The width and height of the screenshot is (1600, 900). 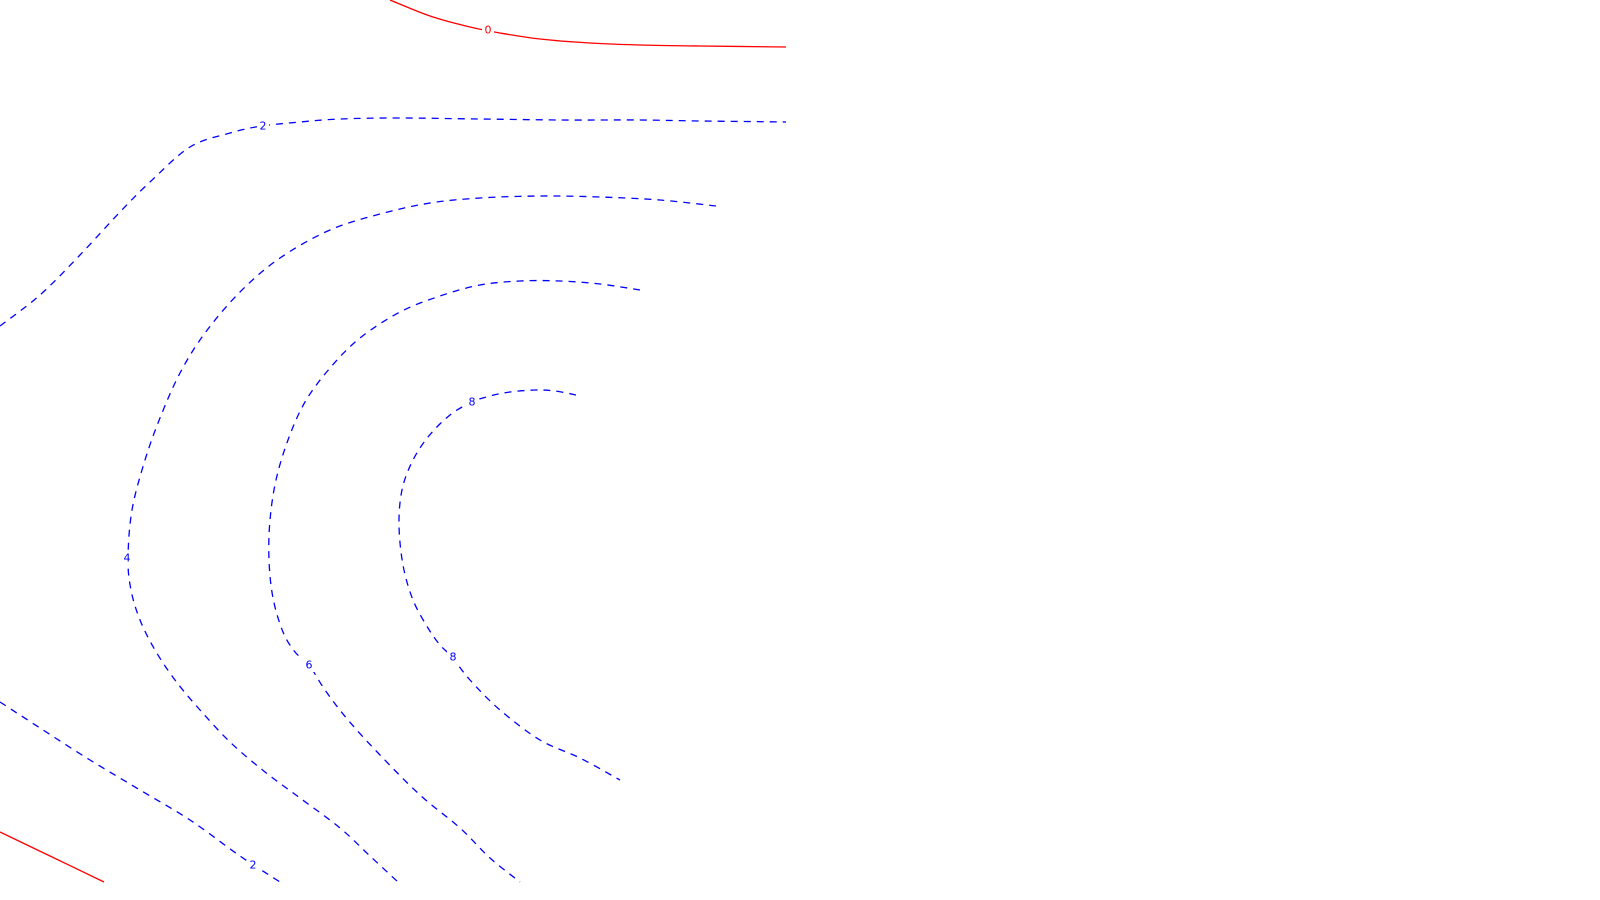 I want to click on contour-label-level-4: 4, so click(x=127, y=558).